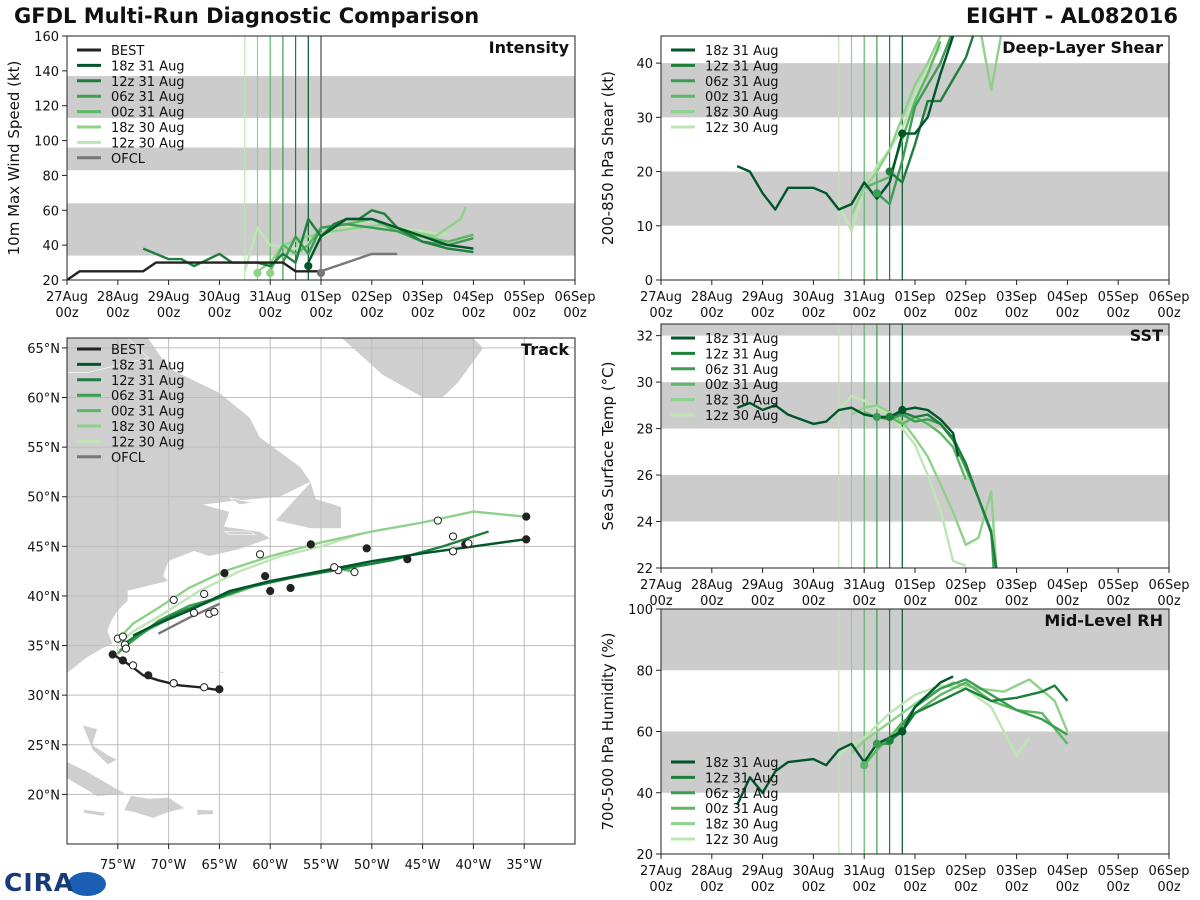 This screenshot has width=1200, height=900. I want to click on series-line-OFCL, so click(359, 262).